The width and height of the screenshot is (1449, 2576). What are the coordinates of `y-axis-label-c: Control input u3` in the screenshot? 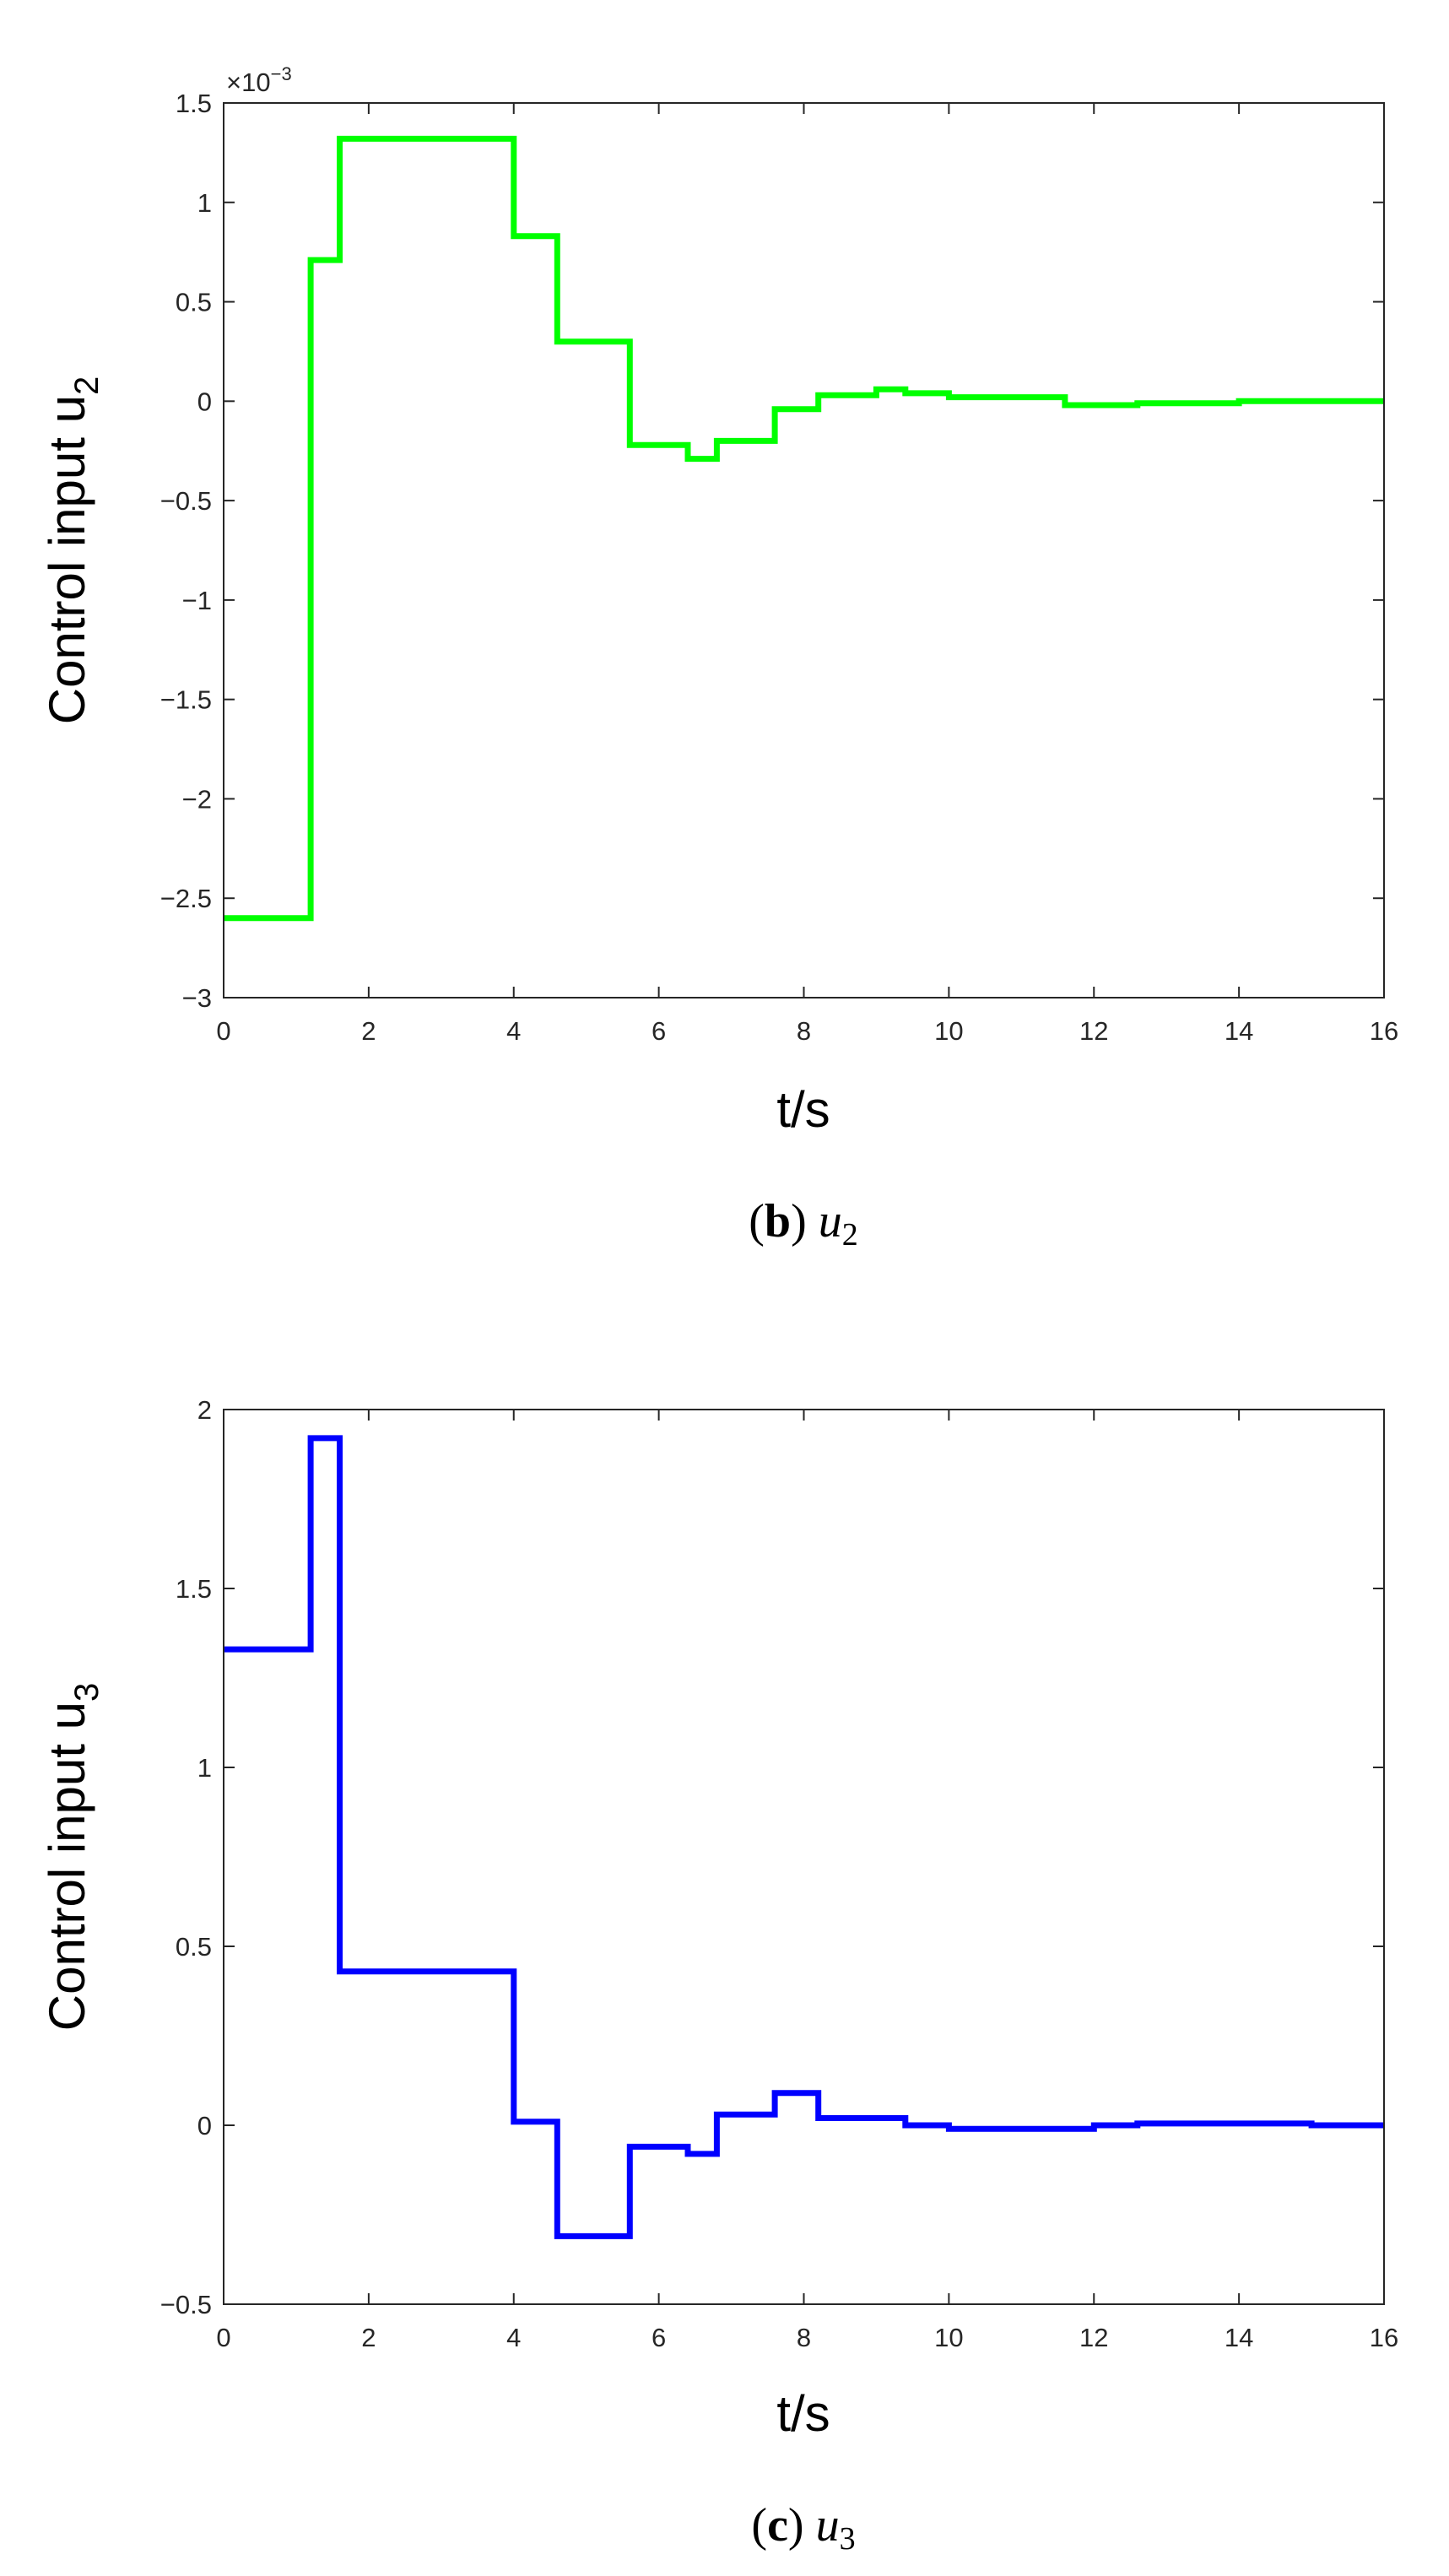 It's located at (72, 1857).